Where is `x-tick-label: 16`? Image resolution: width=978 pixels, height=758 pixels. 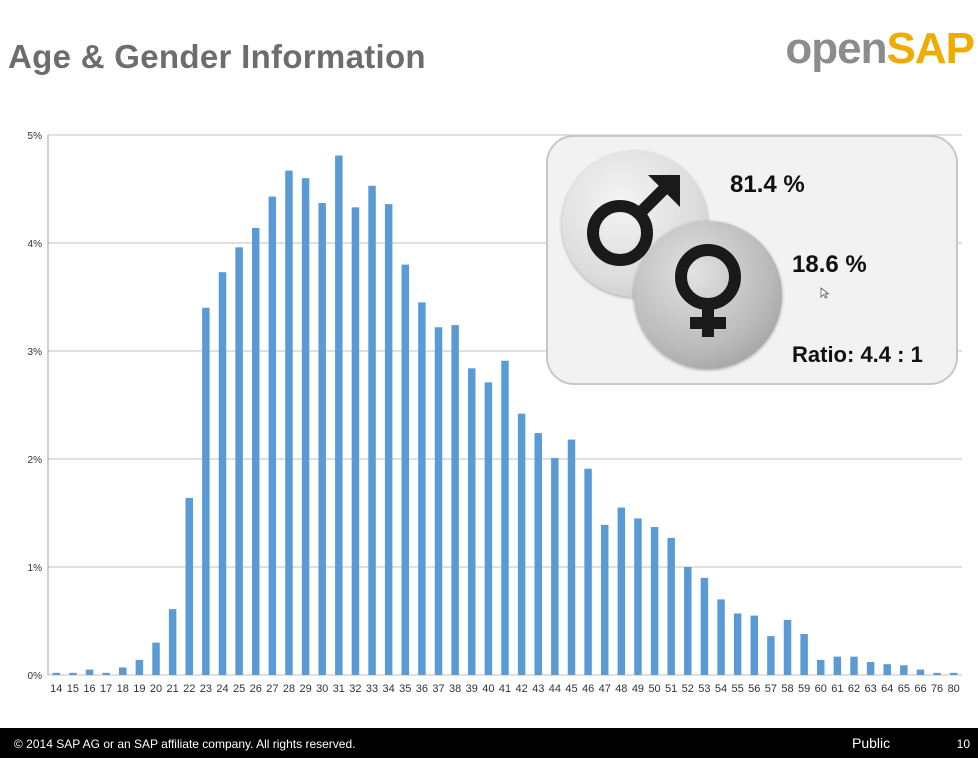
x-tick-label: 16 is located at coordinates (89, 689).